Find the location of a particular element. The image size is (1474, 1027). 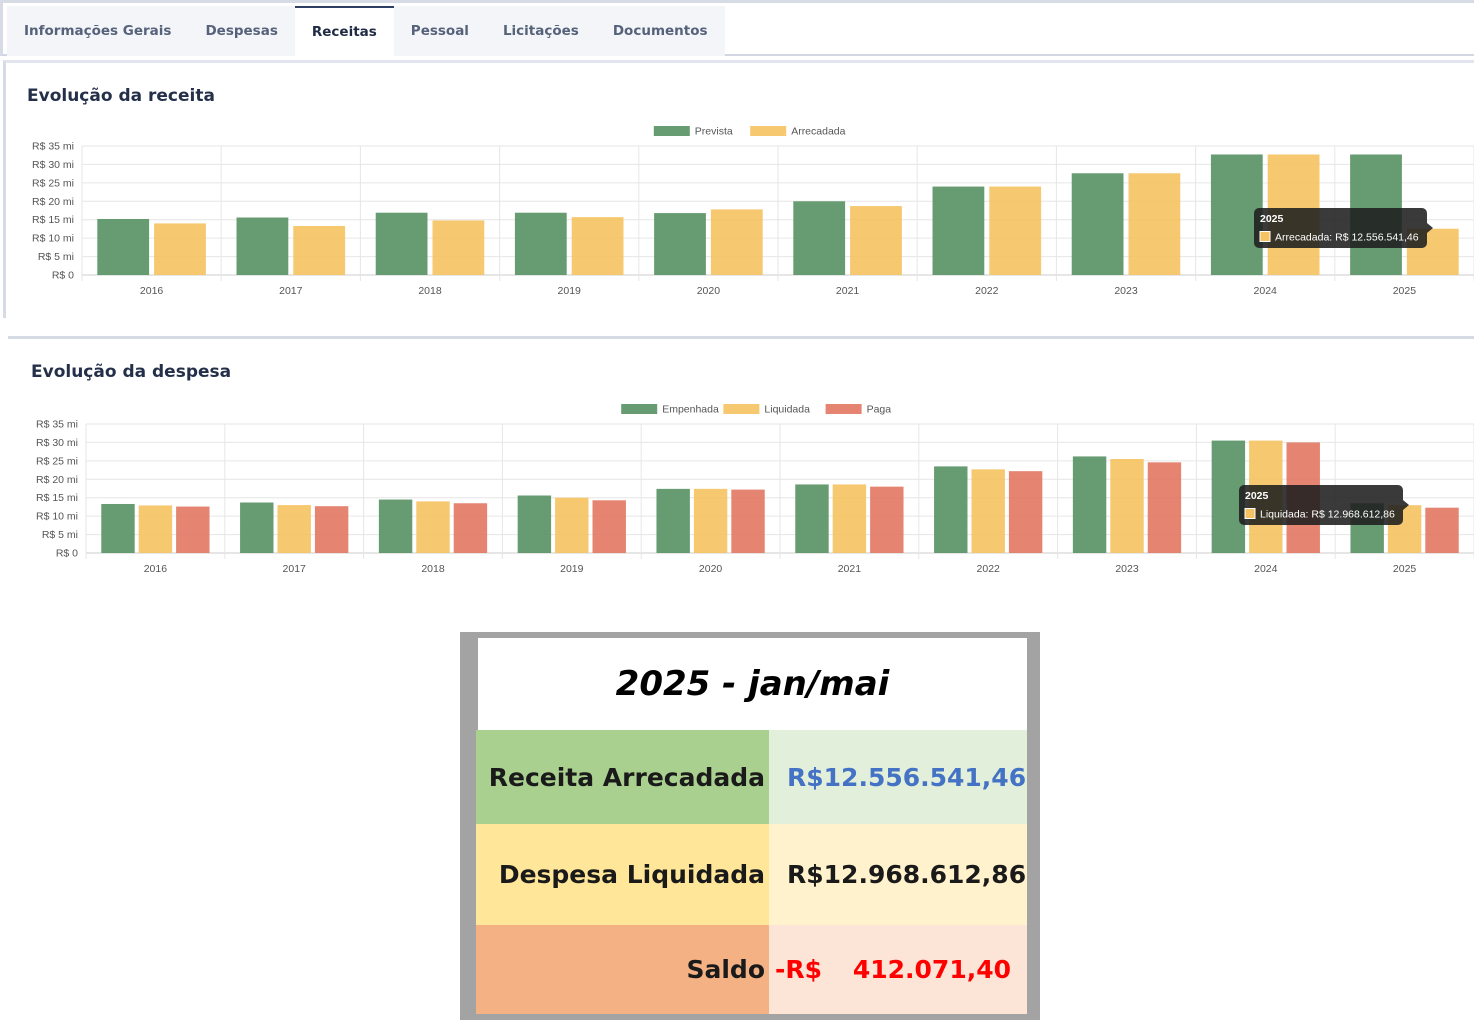

summary-label: Saldo is located at coordinates (622, 969).